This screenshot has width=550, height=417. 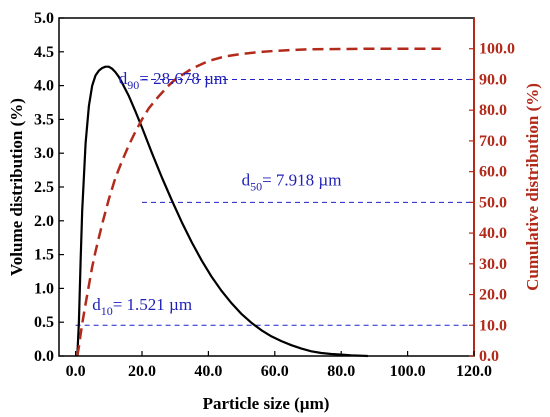 I want to click on x-tick-label: 40.0, so click(x=208, y=371).